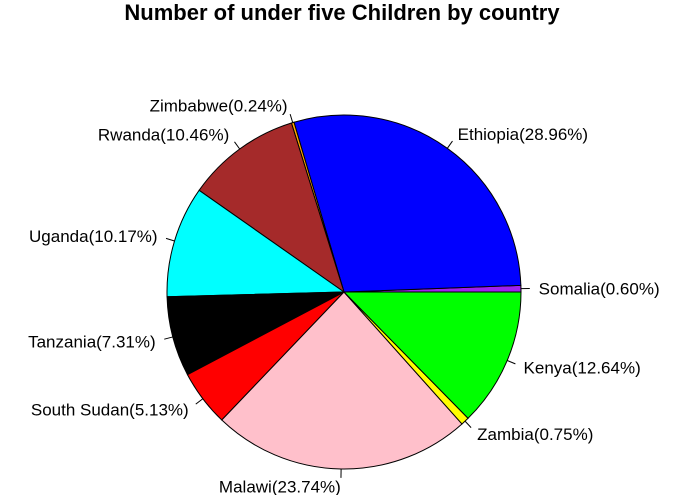  Describe the element at coordinates (523, 134) in the screenshot. I see `slice-label-ethiopia: Ethiopia(28.96%)` at that location.